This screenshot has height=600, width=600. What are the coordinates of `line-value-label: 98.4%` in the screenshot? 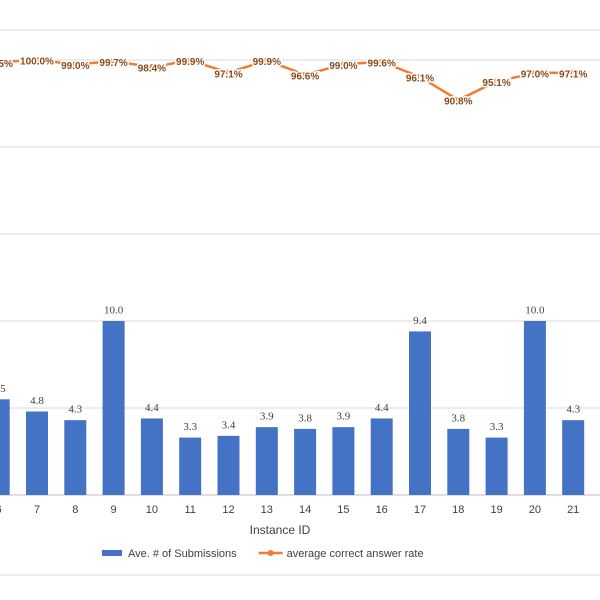 It's located at (152, 69).